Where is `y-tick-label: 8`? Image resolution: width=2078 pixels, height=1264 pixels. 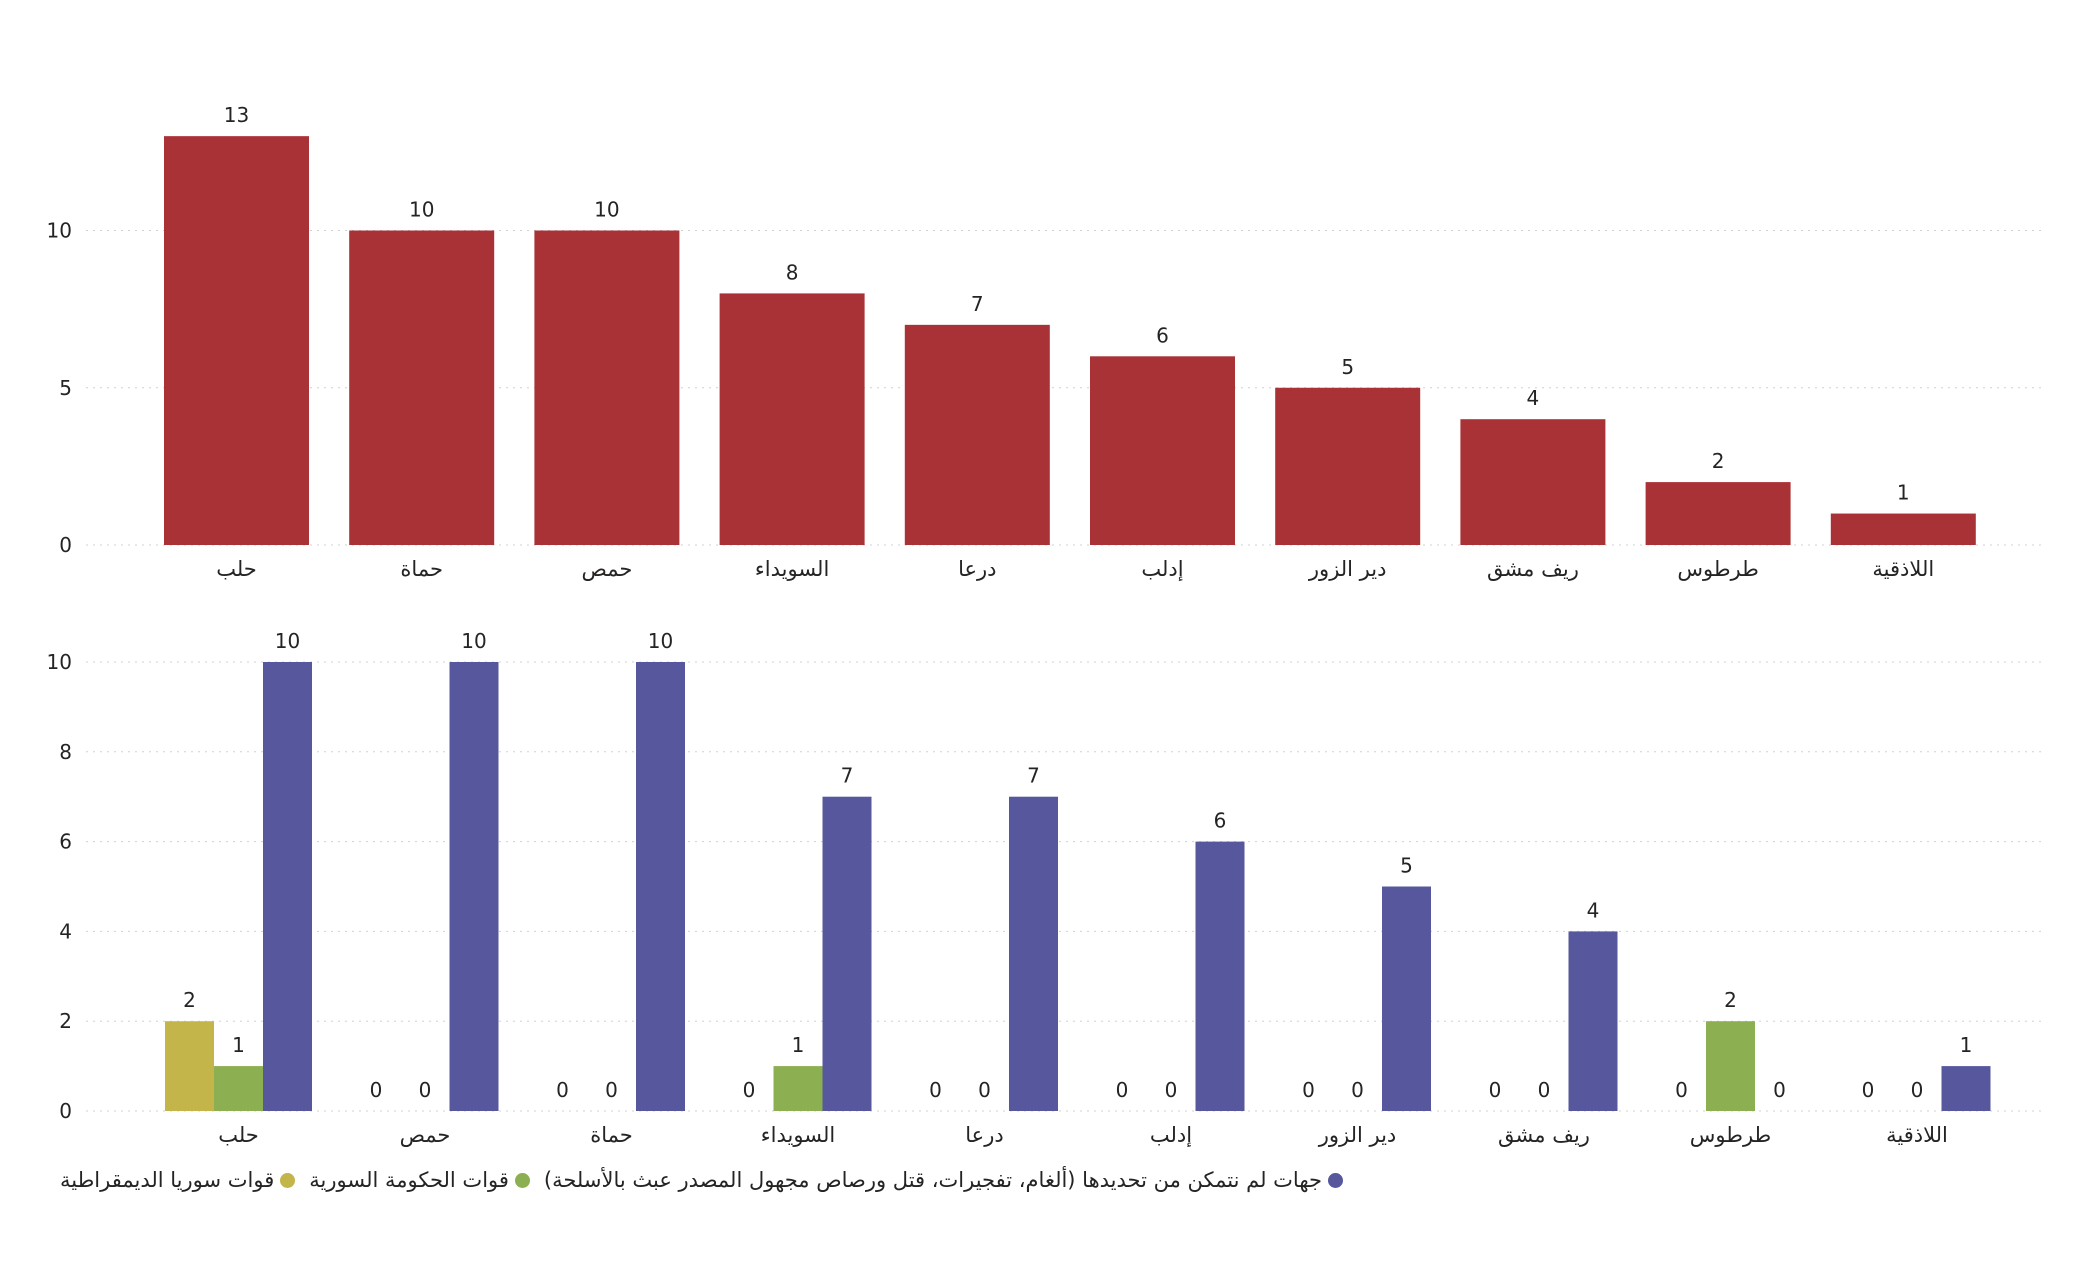
y-tick-label: 8 is located at coordinates (65, 752).